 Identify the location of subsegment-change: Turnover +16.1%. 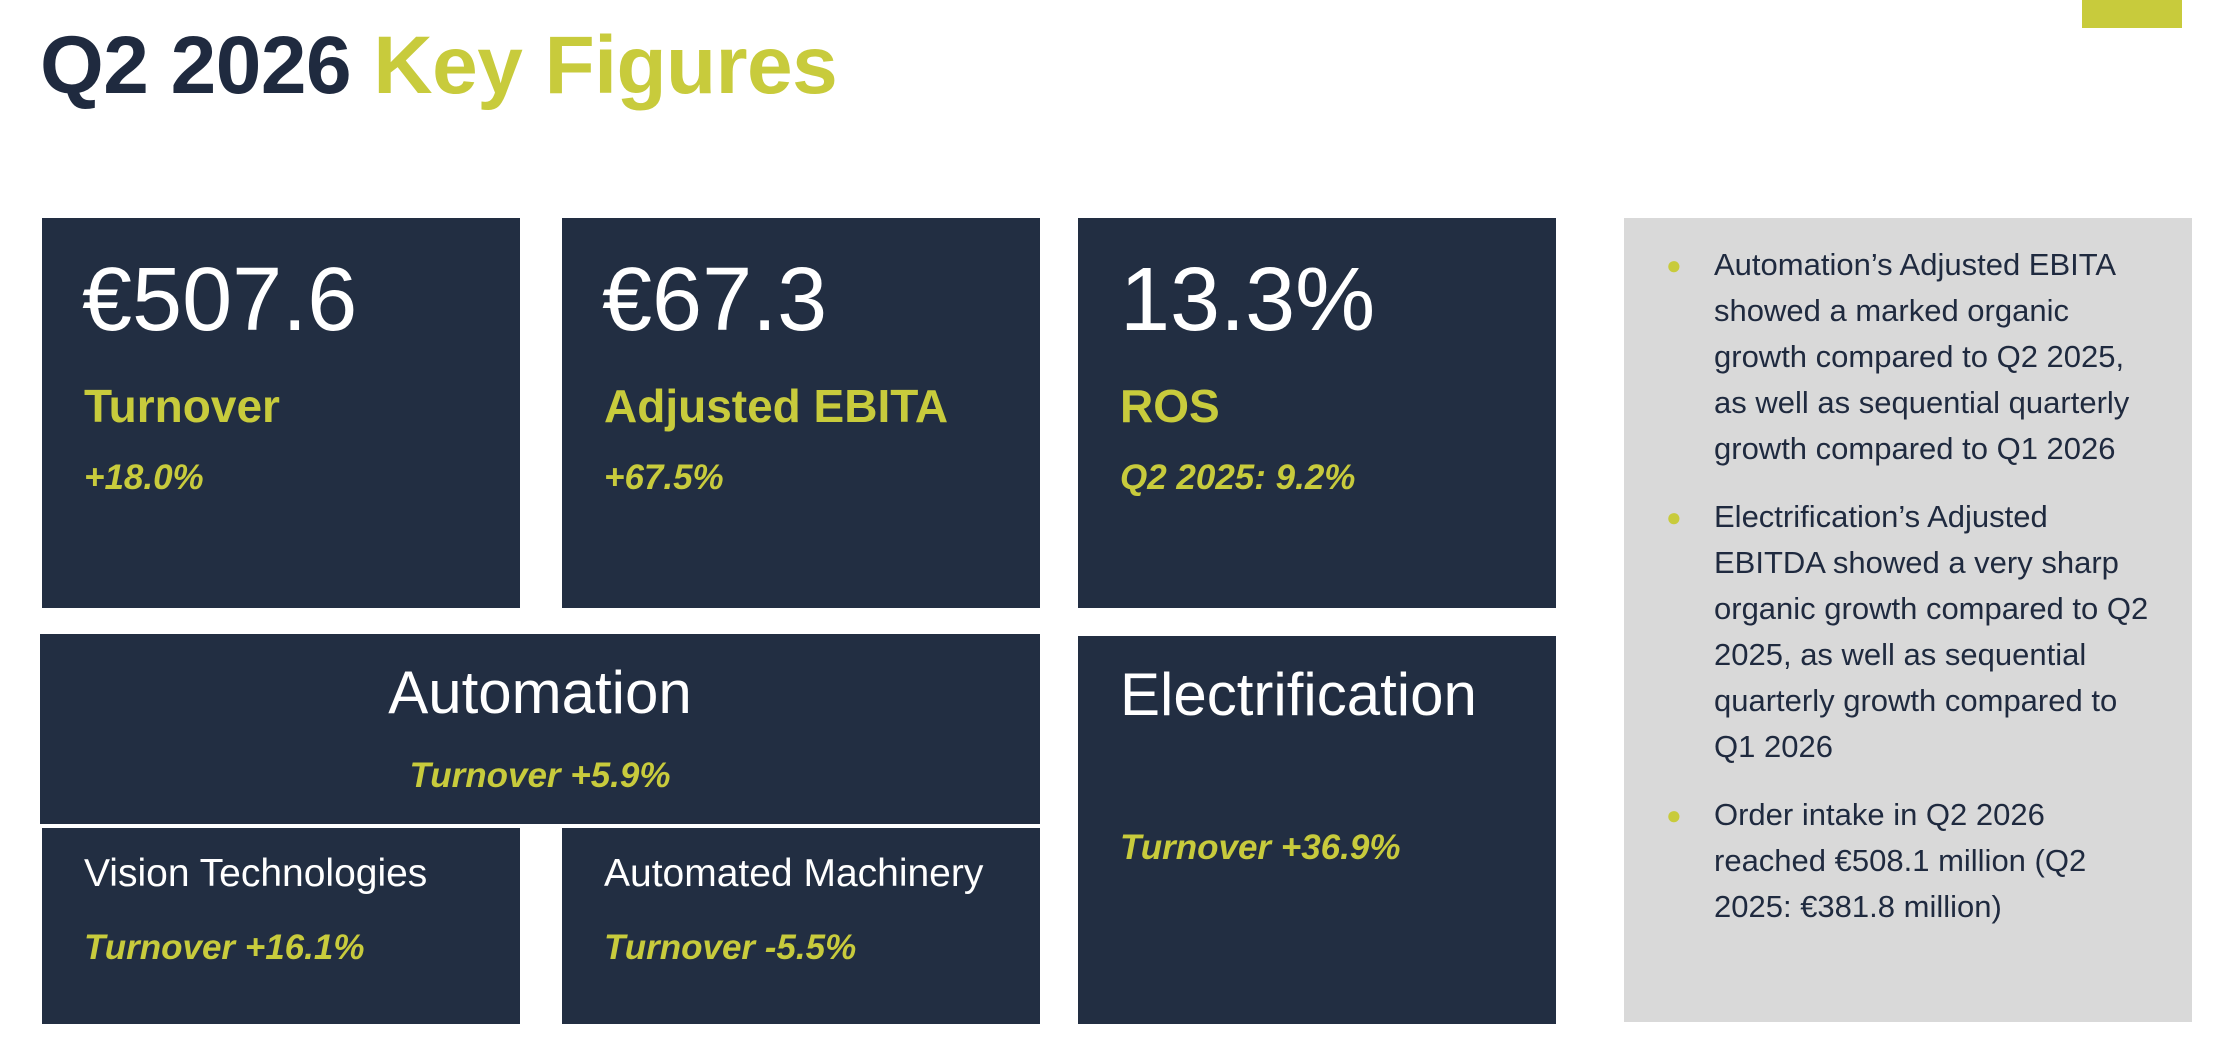
(224, 947).